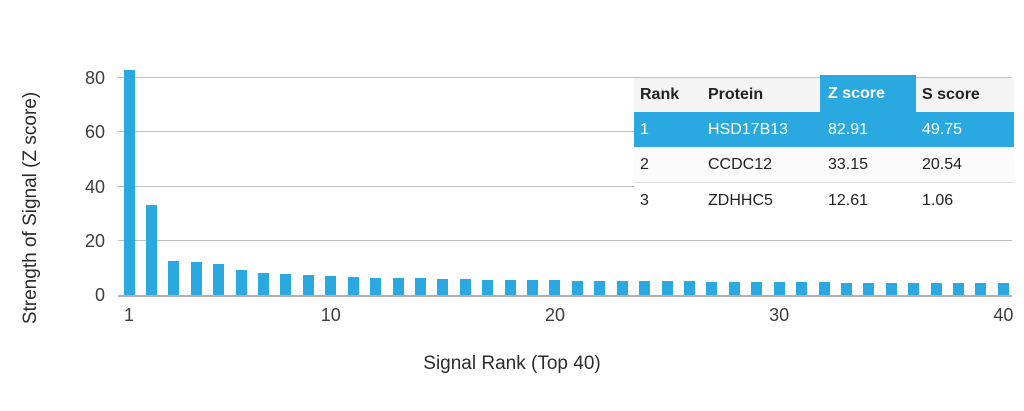 This screenshot has width=1024, height=411. What do you see at coordinates (824, 129) in the screenshot?
I see `table-row-1-highlighted: 1 HSD17B13 82.91 49.75` at bounding box center [824, 129].